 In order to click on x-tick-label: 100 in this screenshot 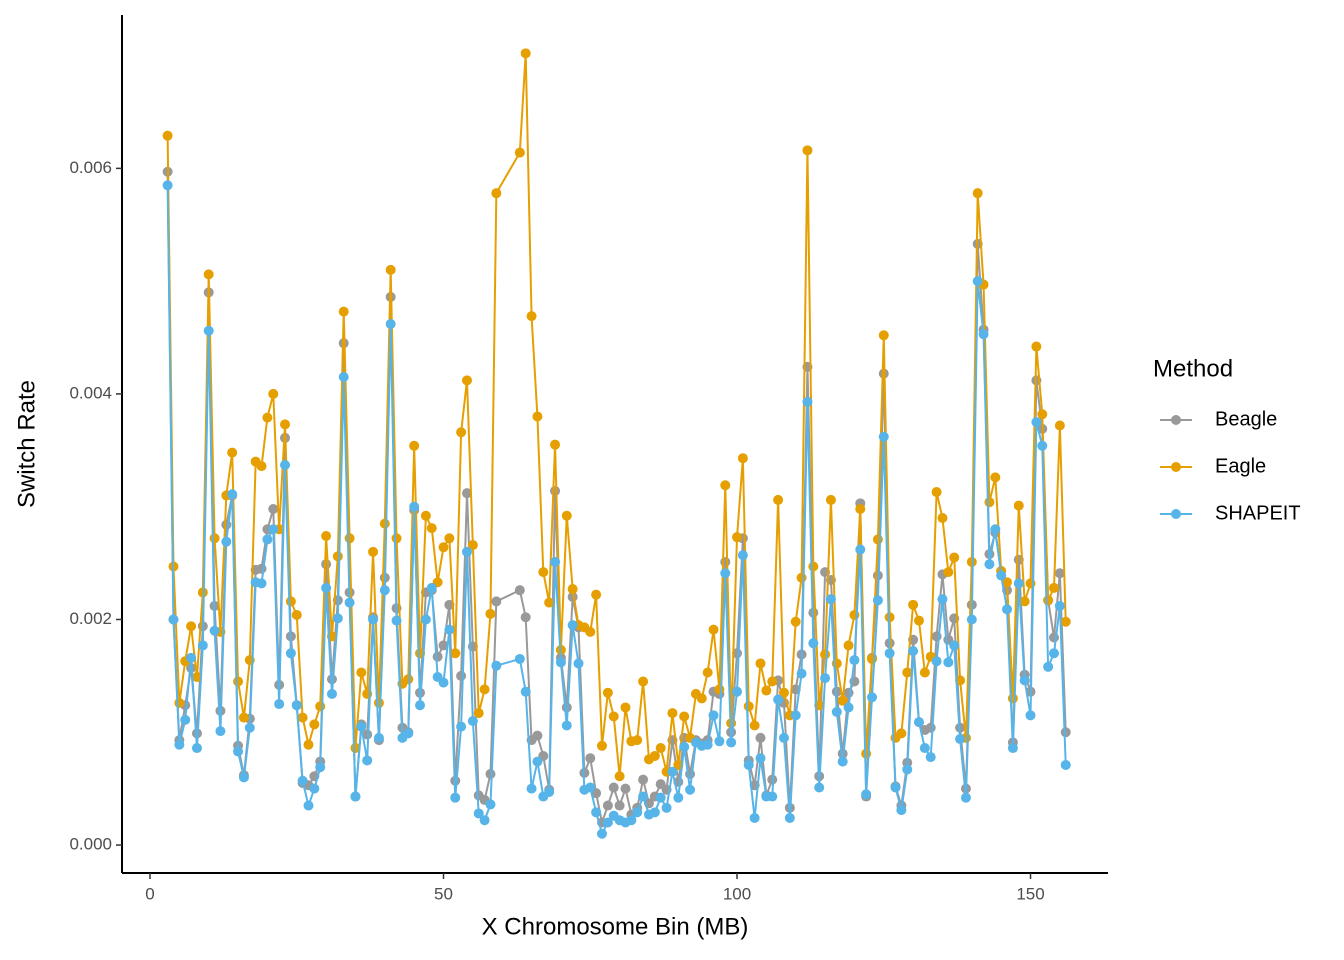, I will do `click(737, 893)`.